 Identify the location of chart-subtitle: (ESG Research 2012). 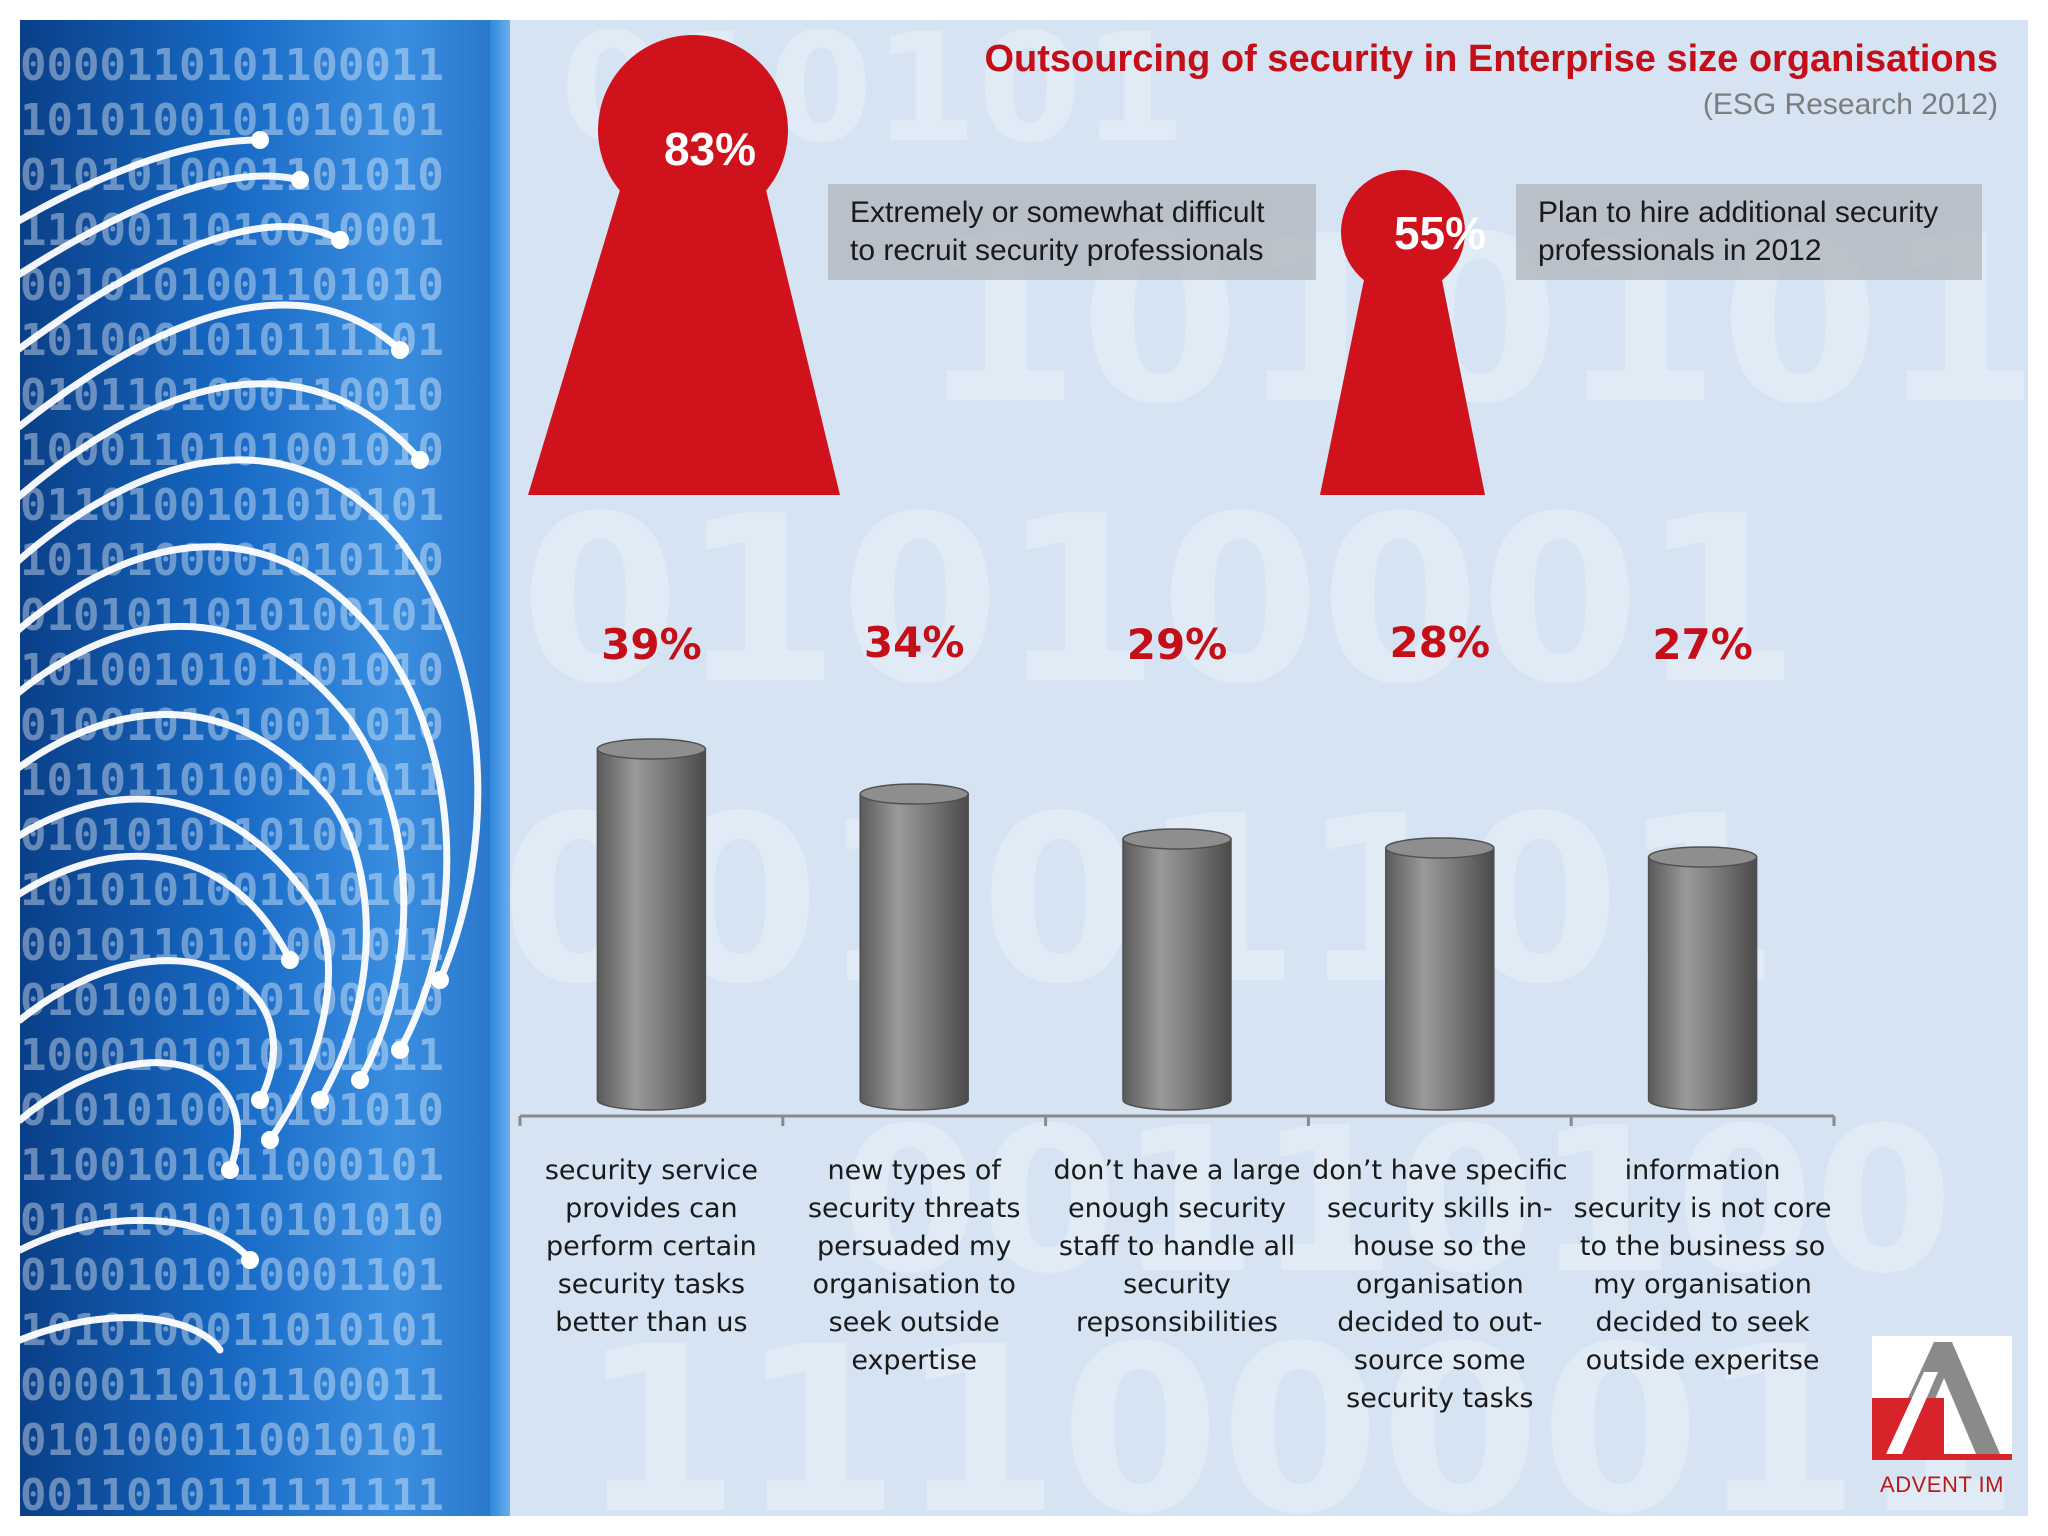
(1850, 104).